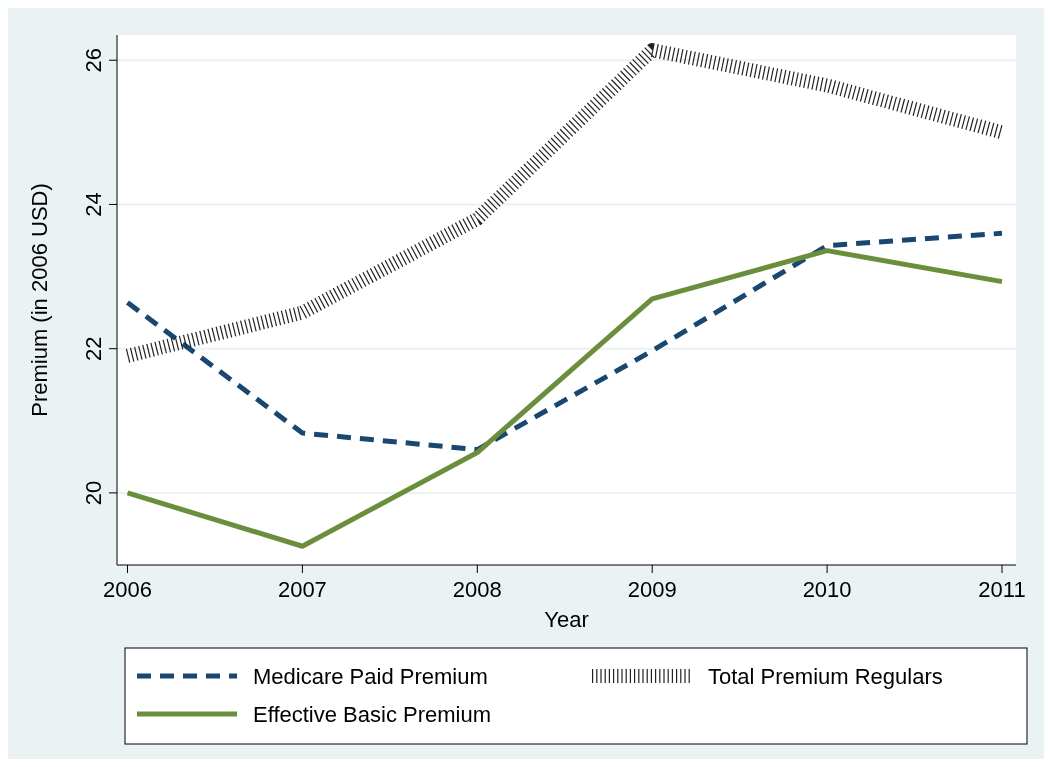 This screenshot has width=1052, height=767. I want to click on legend-label: Medicare Paid Premium, so click(370, 676).